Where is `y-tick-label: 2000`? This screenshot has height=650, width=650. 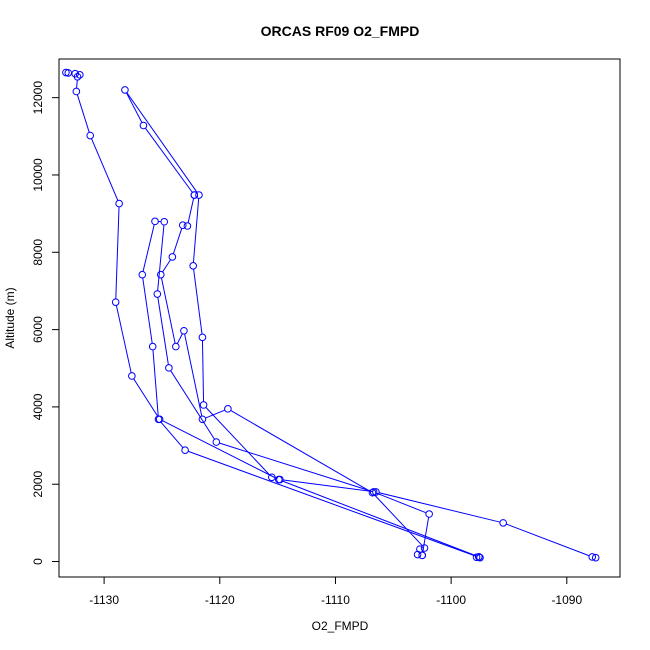 y-tick-label: 2000 is located at coordinates (38, 484).